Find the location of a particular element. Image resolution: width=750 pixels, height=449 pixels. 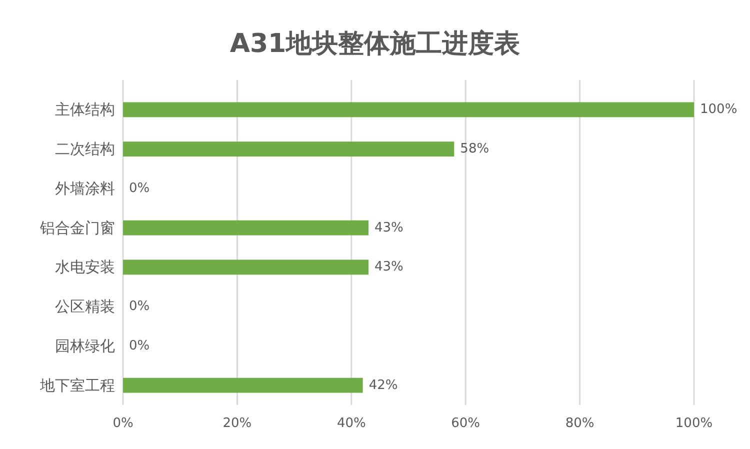

y-tick-label: 园林绿化 is located at coordinates (85, 345).